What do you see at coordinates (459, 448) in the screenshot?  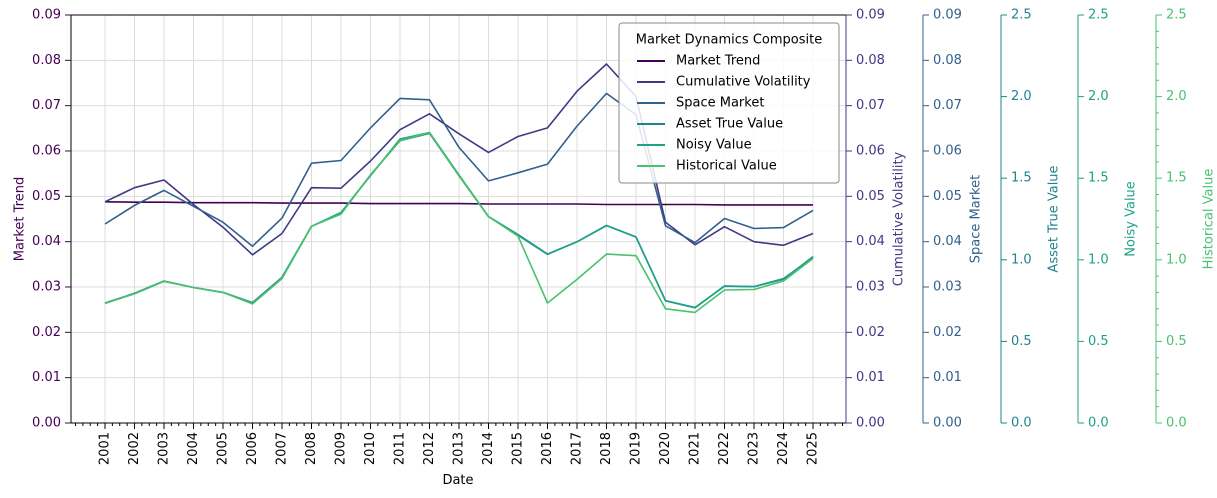 I see `x-tick-label: 2013` at bounding box center [459, 448].